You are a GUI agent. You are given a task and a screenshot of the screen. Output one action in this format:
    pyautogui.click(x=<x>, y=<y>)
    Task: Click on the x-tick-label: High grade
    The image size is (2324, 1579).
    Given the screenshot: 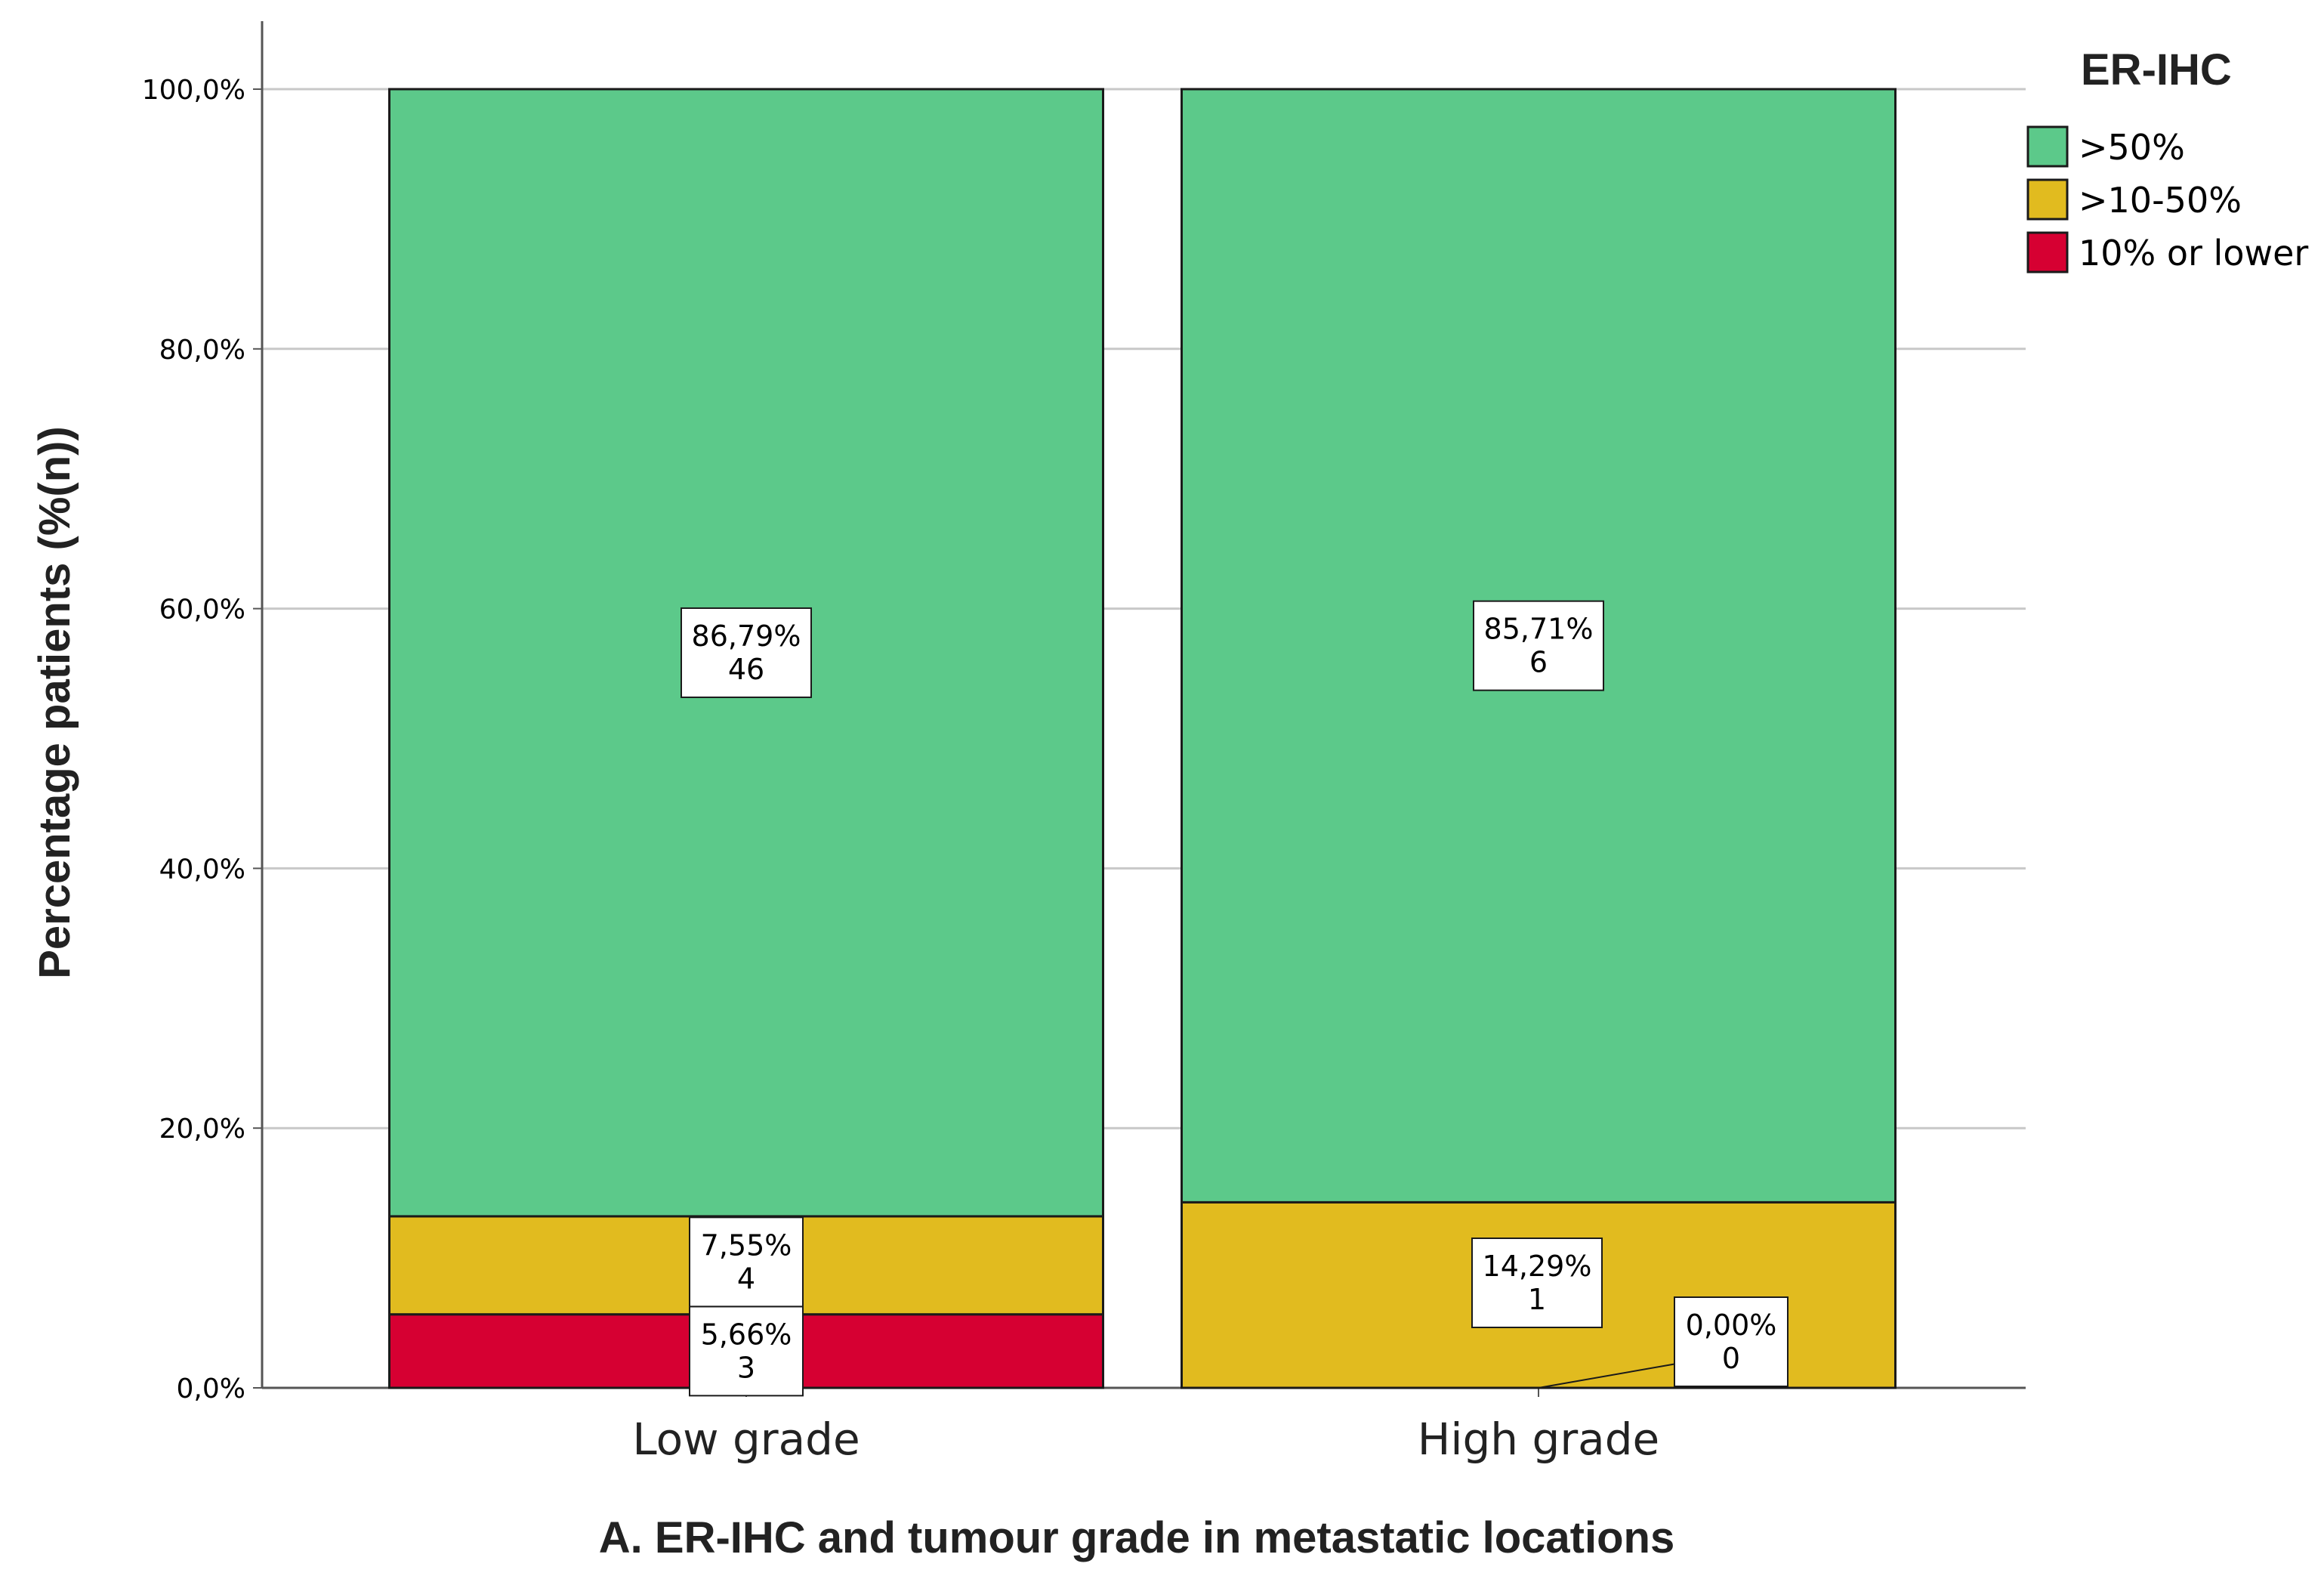 What is the action you would take?
    pyautogui.click(x=1538, y=1439)
    